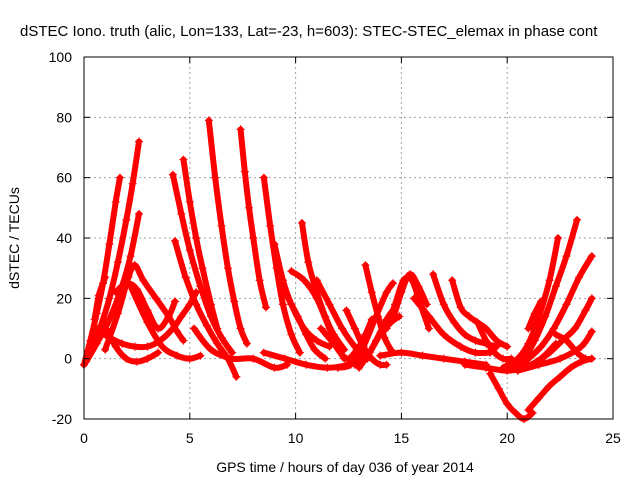  Describe the element at coordinates (190, 438) in the screenshot. I see `x-tick-label: 5` at that location.